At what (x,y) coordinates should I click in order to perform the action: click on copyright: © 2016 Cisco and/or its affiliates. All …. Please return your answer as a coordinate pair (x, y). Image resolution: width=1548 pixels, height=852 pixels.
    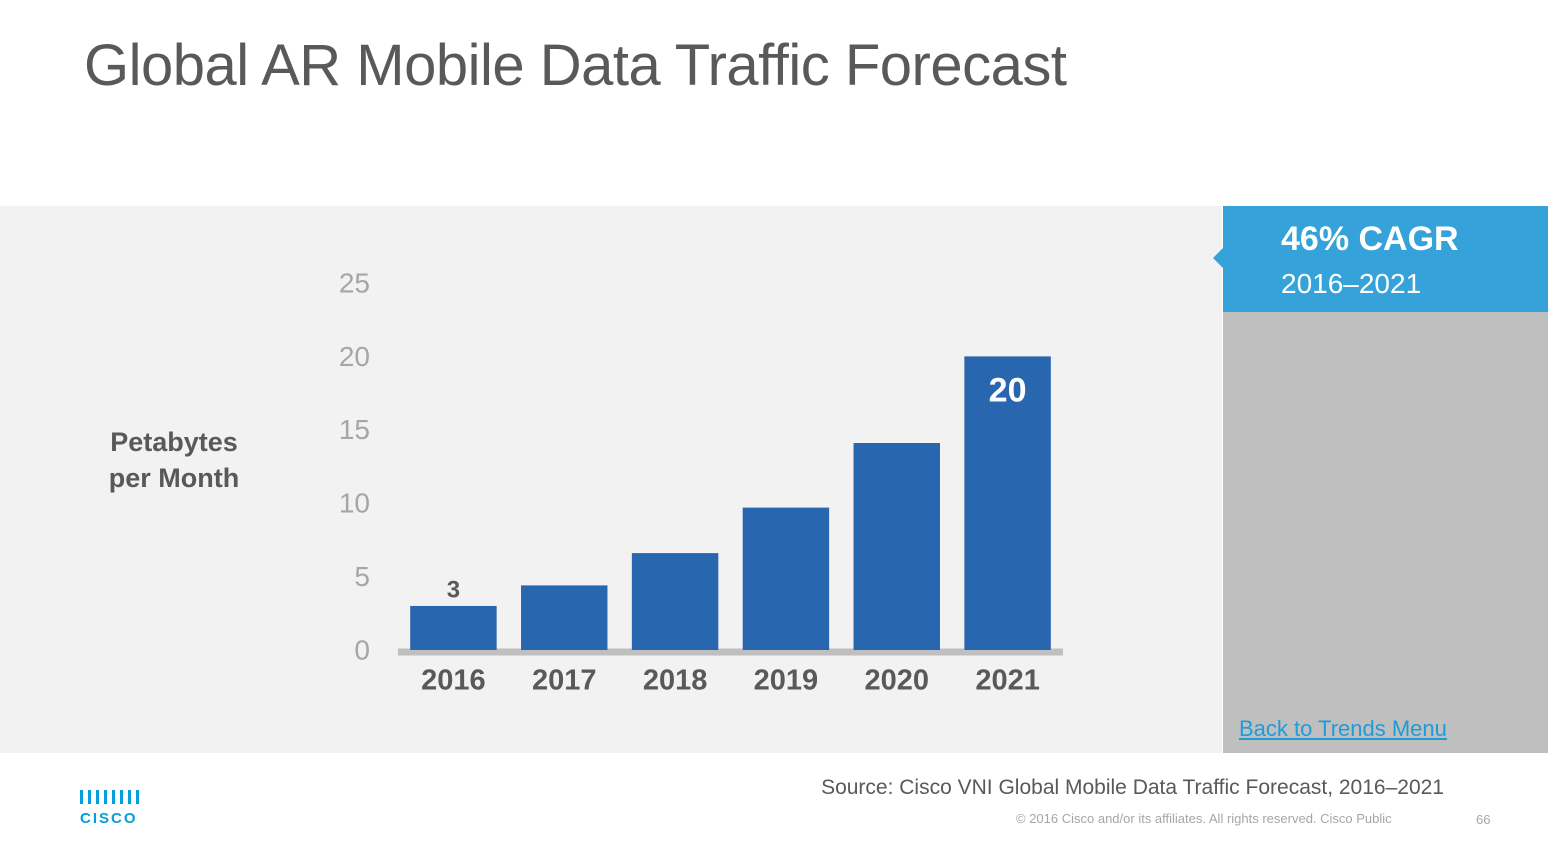
    Looking at the image, I should click on (1204, 818).